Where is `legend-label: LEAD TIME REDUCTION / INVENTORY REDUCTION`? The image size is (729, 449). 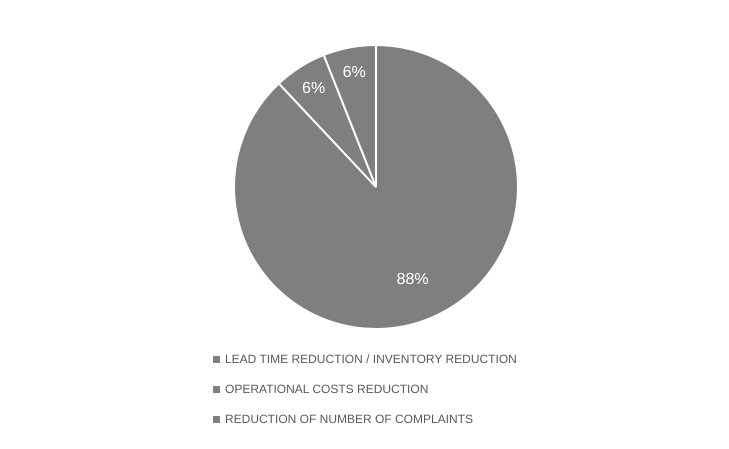
legend-label: LEAD TIME REDUCTION / INVENTORY REDUCTION is located at coordinates (371, 359).